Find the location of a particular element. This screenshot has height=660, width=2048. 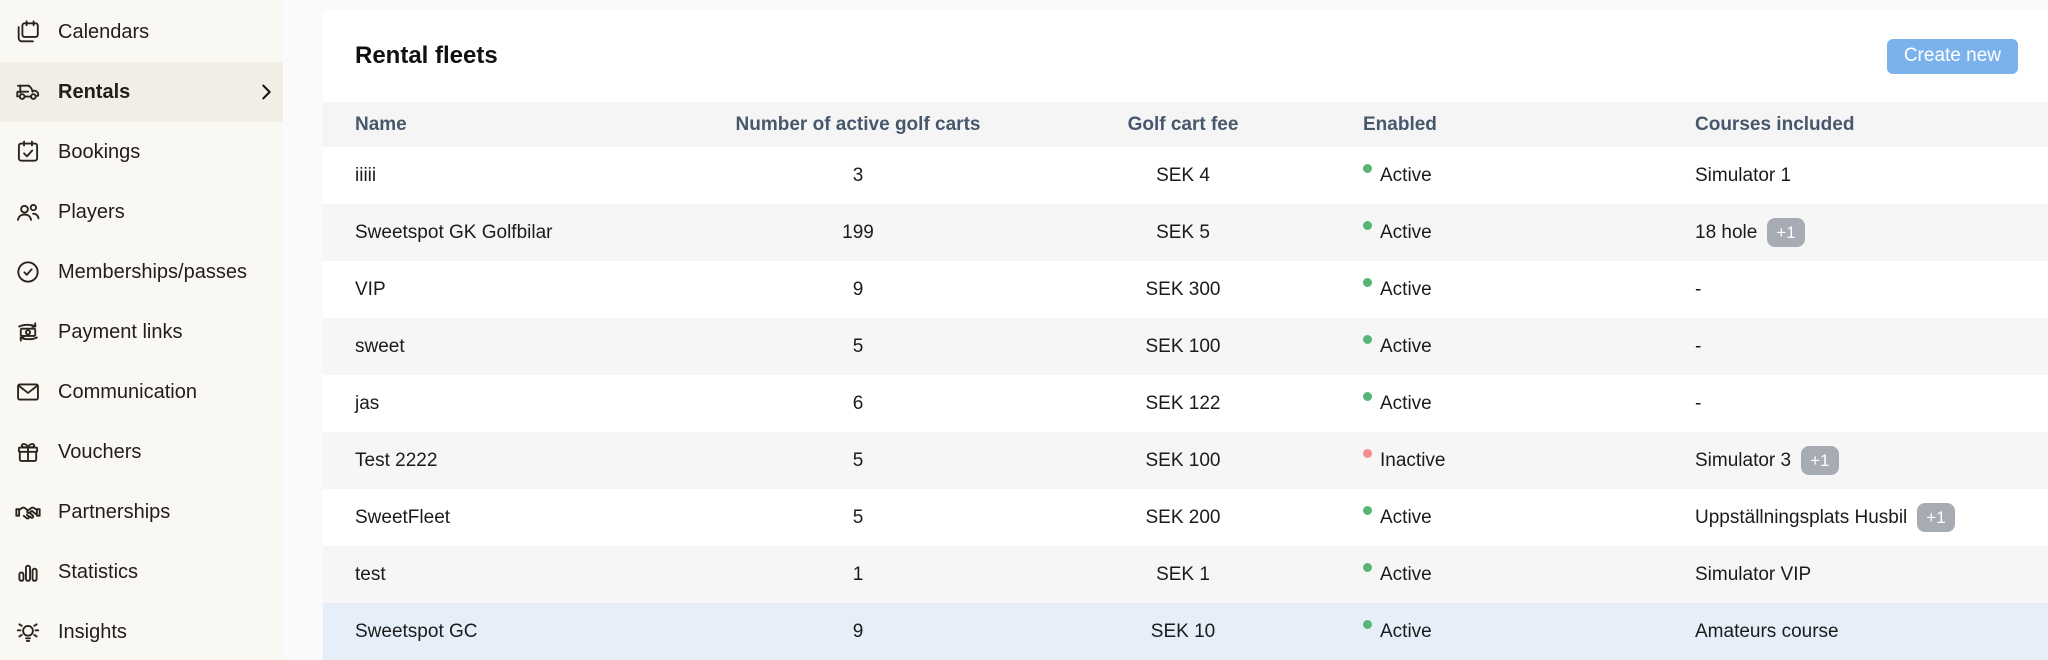

sidebar-item-players: Players is located at coordinates (141, 212).